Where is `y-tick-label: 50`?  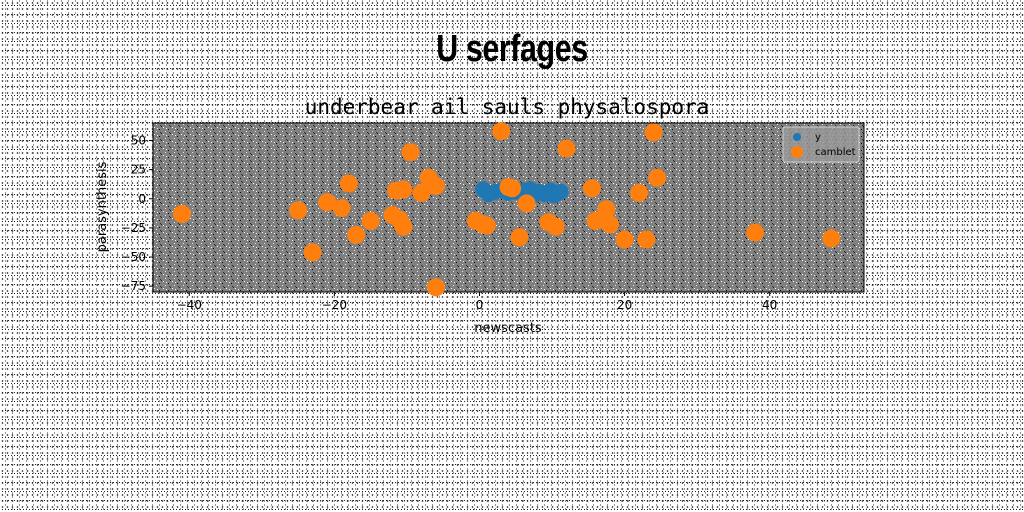
y-tick-label: 50 is located at coordinates (138, 140).